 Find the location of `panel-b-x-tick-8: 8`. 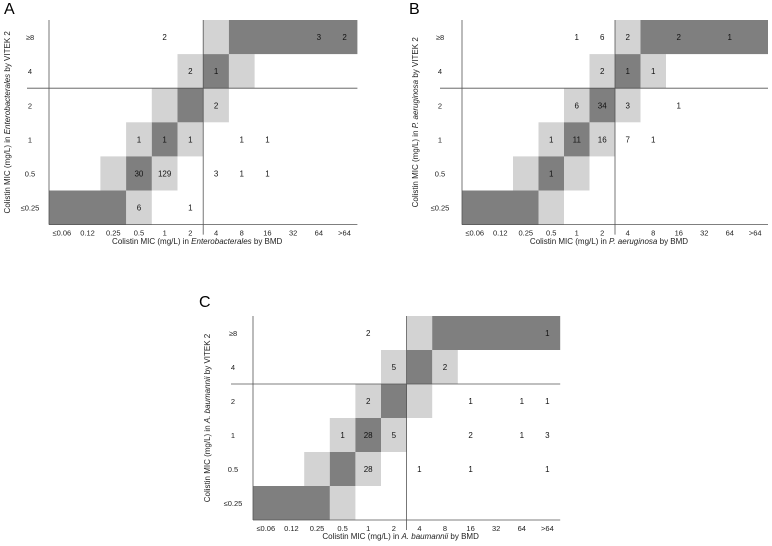

panel-b-x-tick-8: 8 is located at coordinates (653, 233).